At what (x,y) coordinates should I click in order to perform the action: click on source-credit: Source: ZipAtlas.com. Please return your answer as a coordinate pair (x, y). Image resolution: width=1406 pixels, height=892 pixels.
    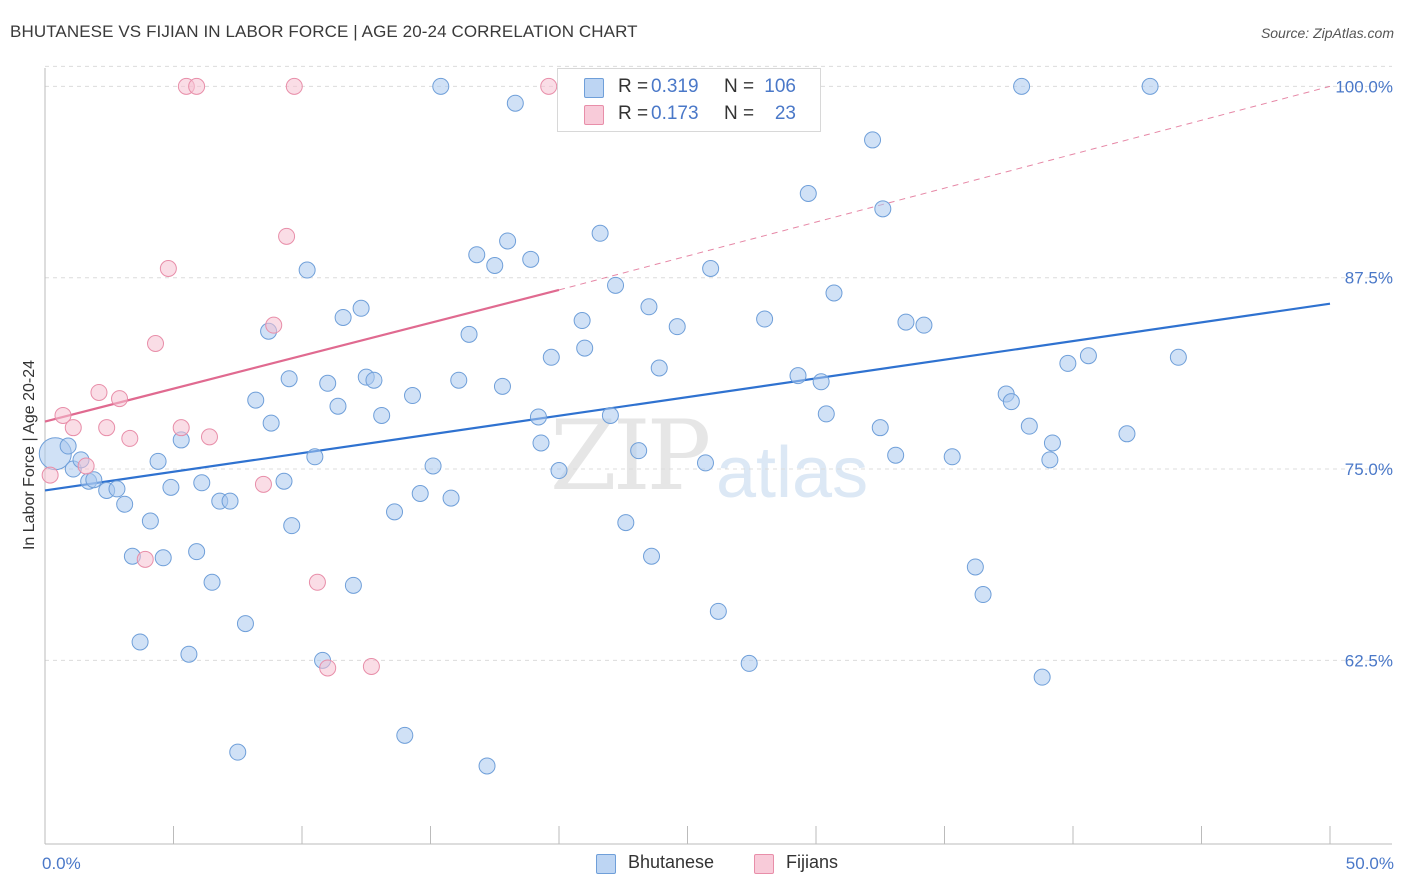
    Looking at the image, I should click on (1327, 33).